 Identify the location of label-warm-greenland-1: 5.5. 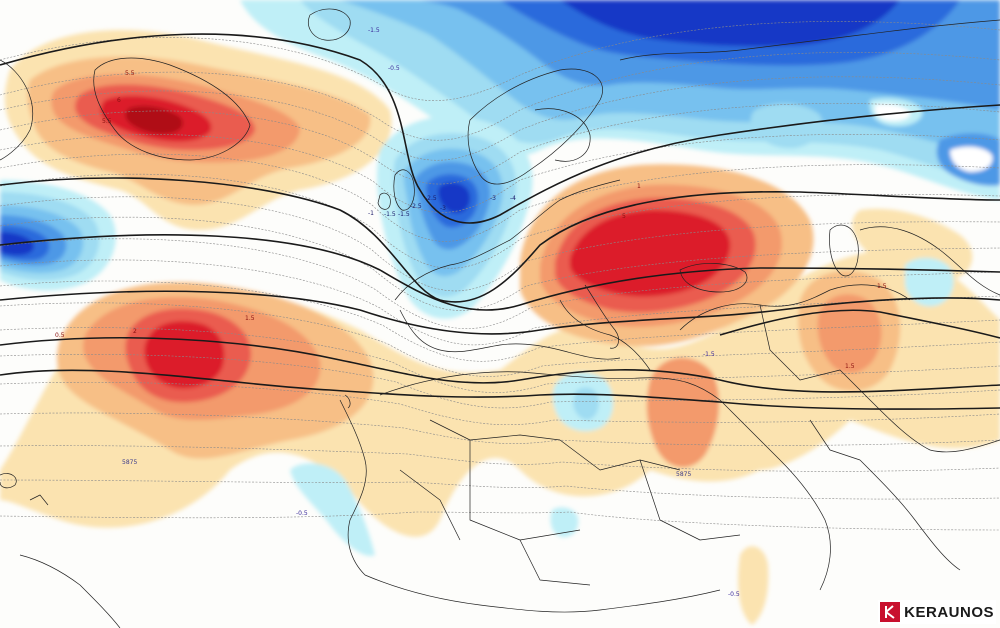
(130, 73).